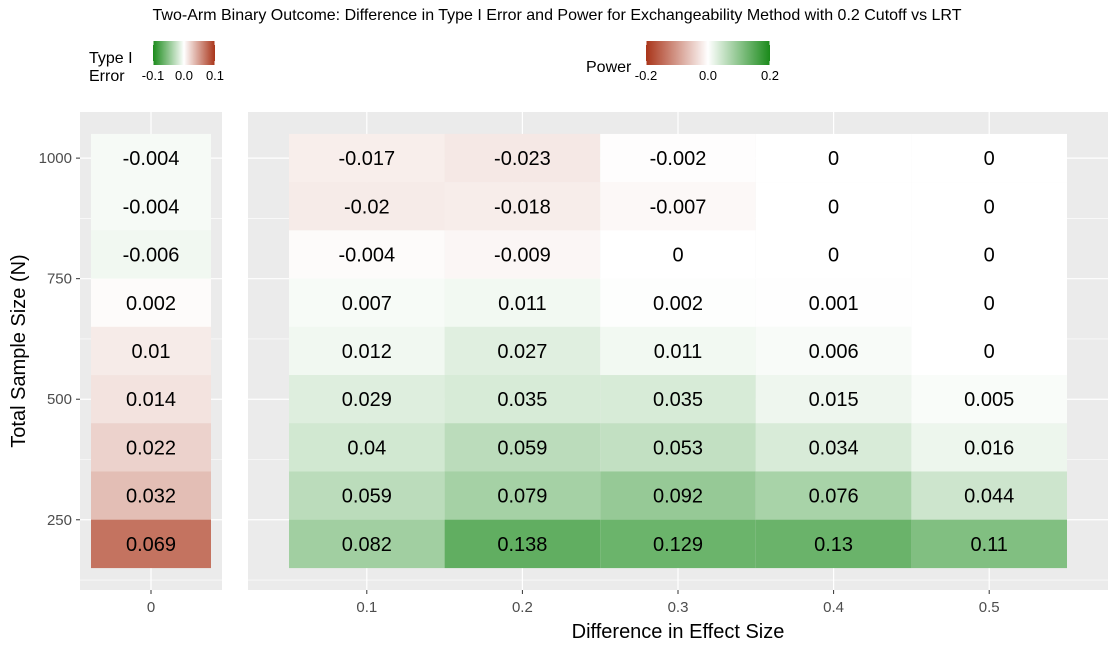  I want to click on cell-value-label: 0.016, so click(989, 448).